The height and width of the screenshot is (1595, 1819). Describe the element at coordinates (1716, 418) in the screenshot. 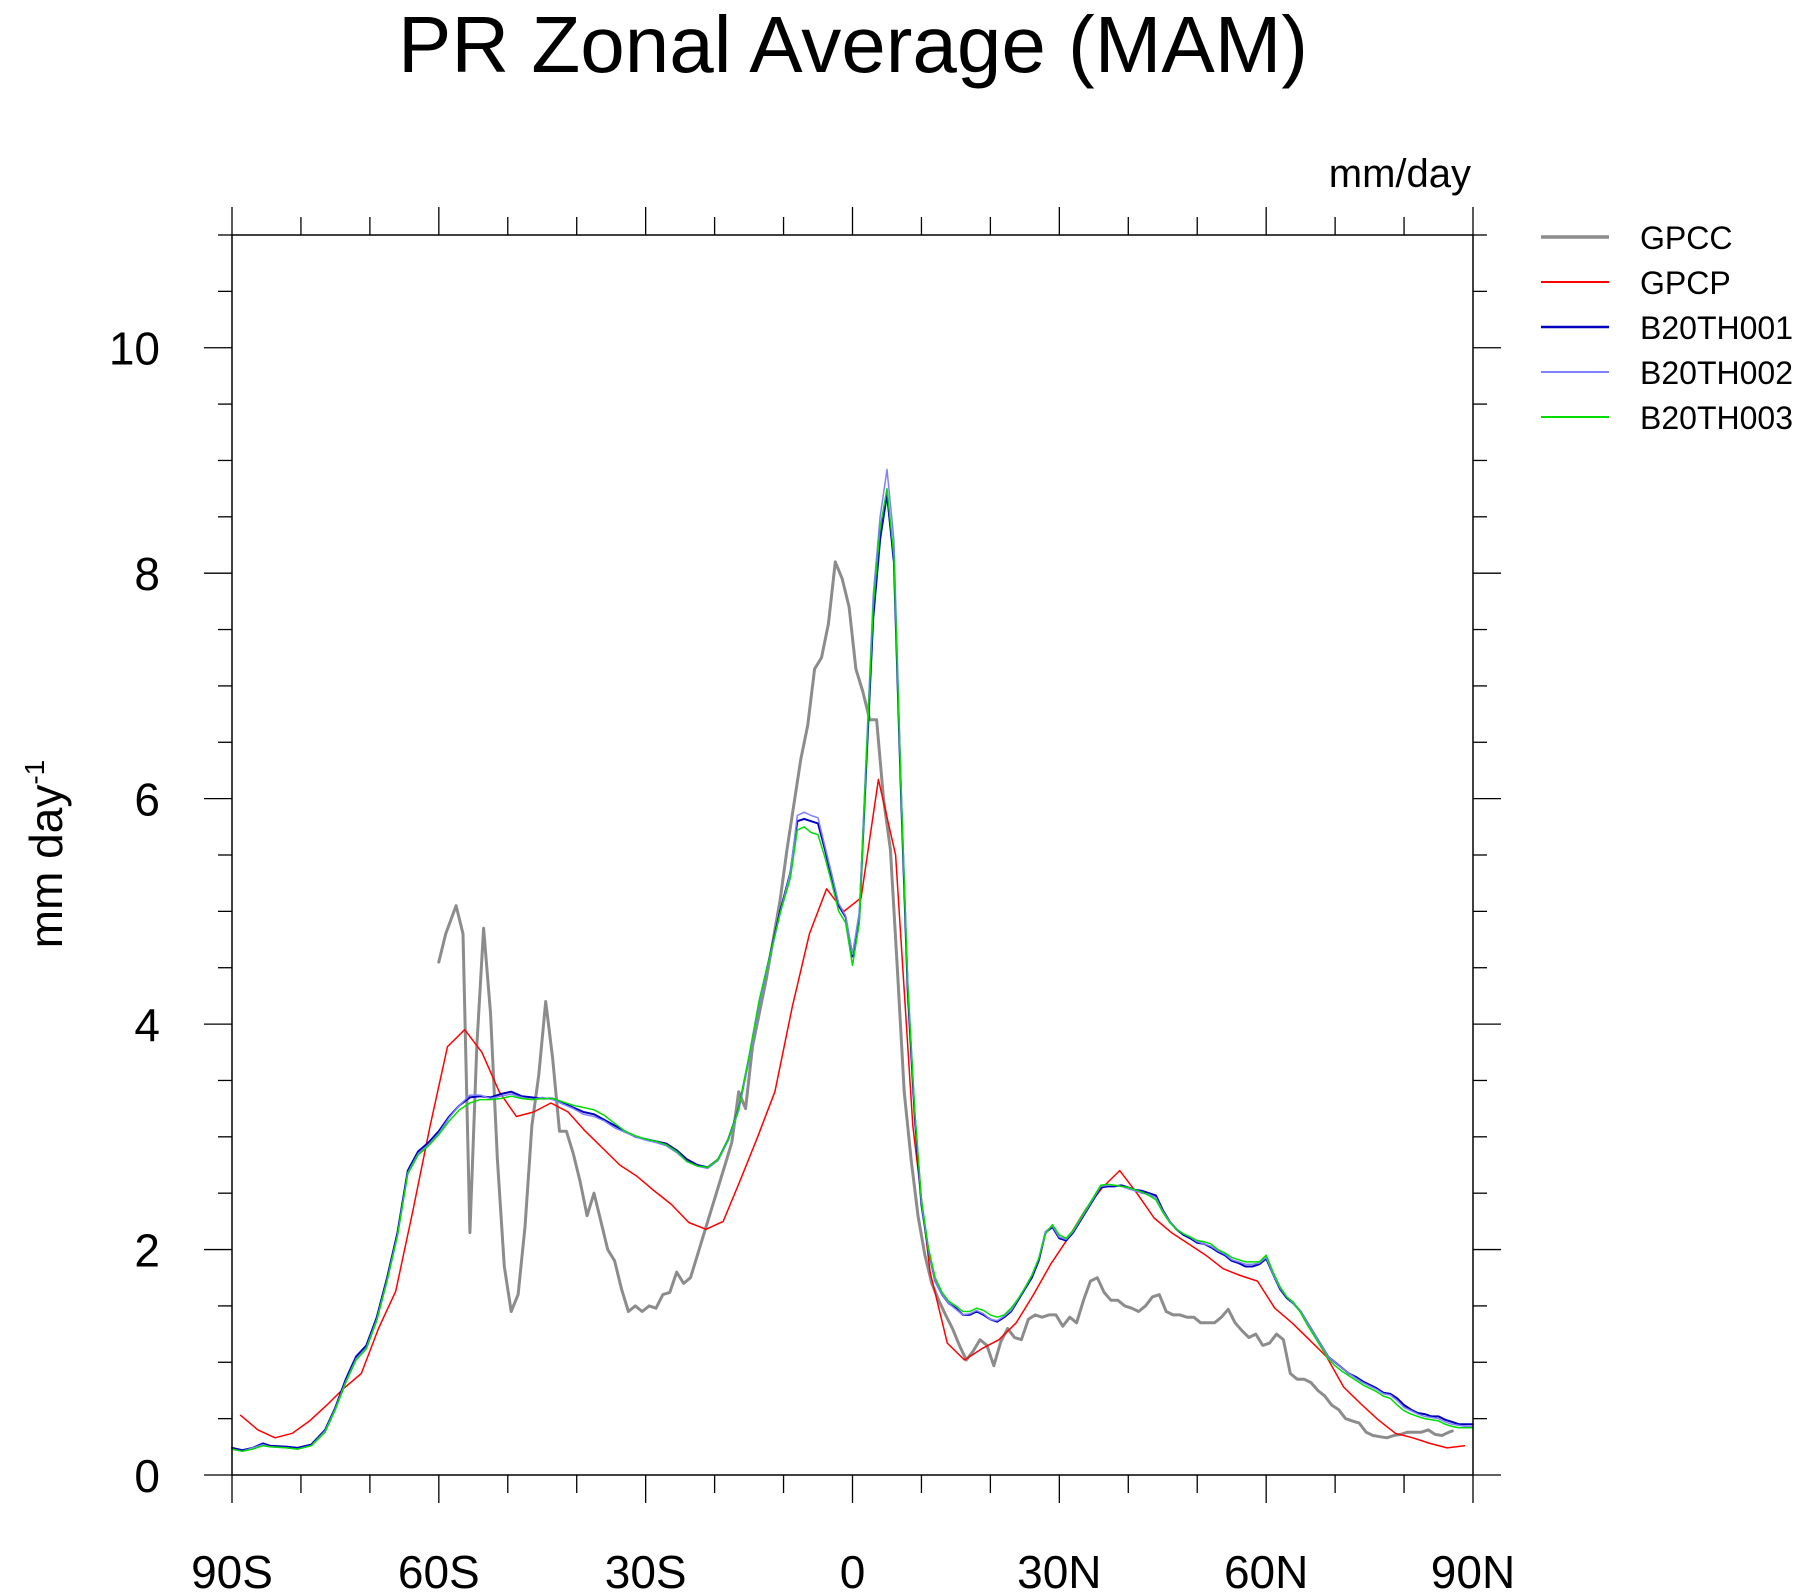

I see `legend-label: B20TH003` at that location.